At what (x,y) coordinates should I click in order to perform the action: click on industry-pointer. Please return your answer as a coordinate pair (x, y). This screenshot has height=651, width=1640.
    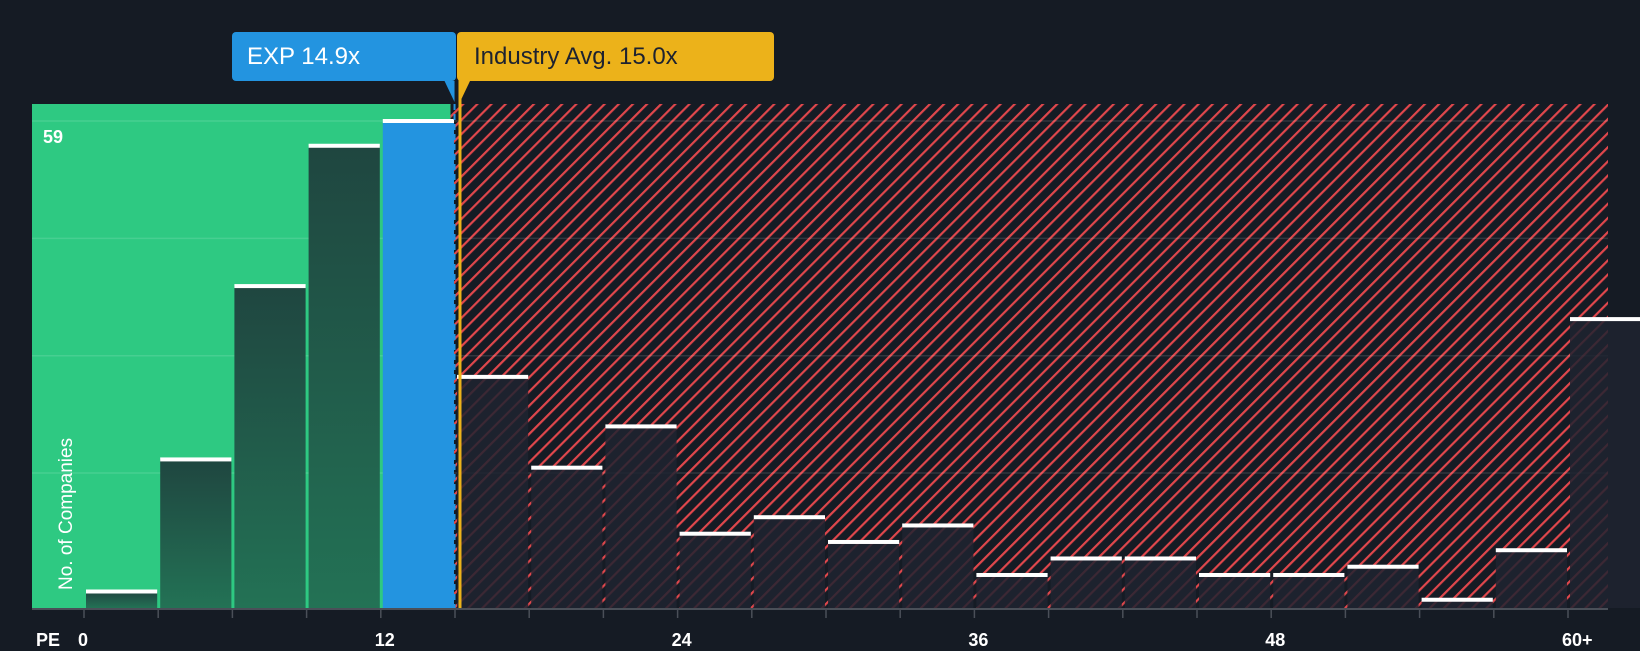
    Looking at the image, I should click on (465, 91).